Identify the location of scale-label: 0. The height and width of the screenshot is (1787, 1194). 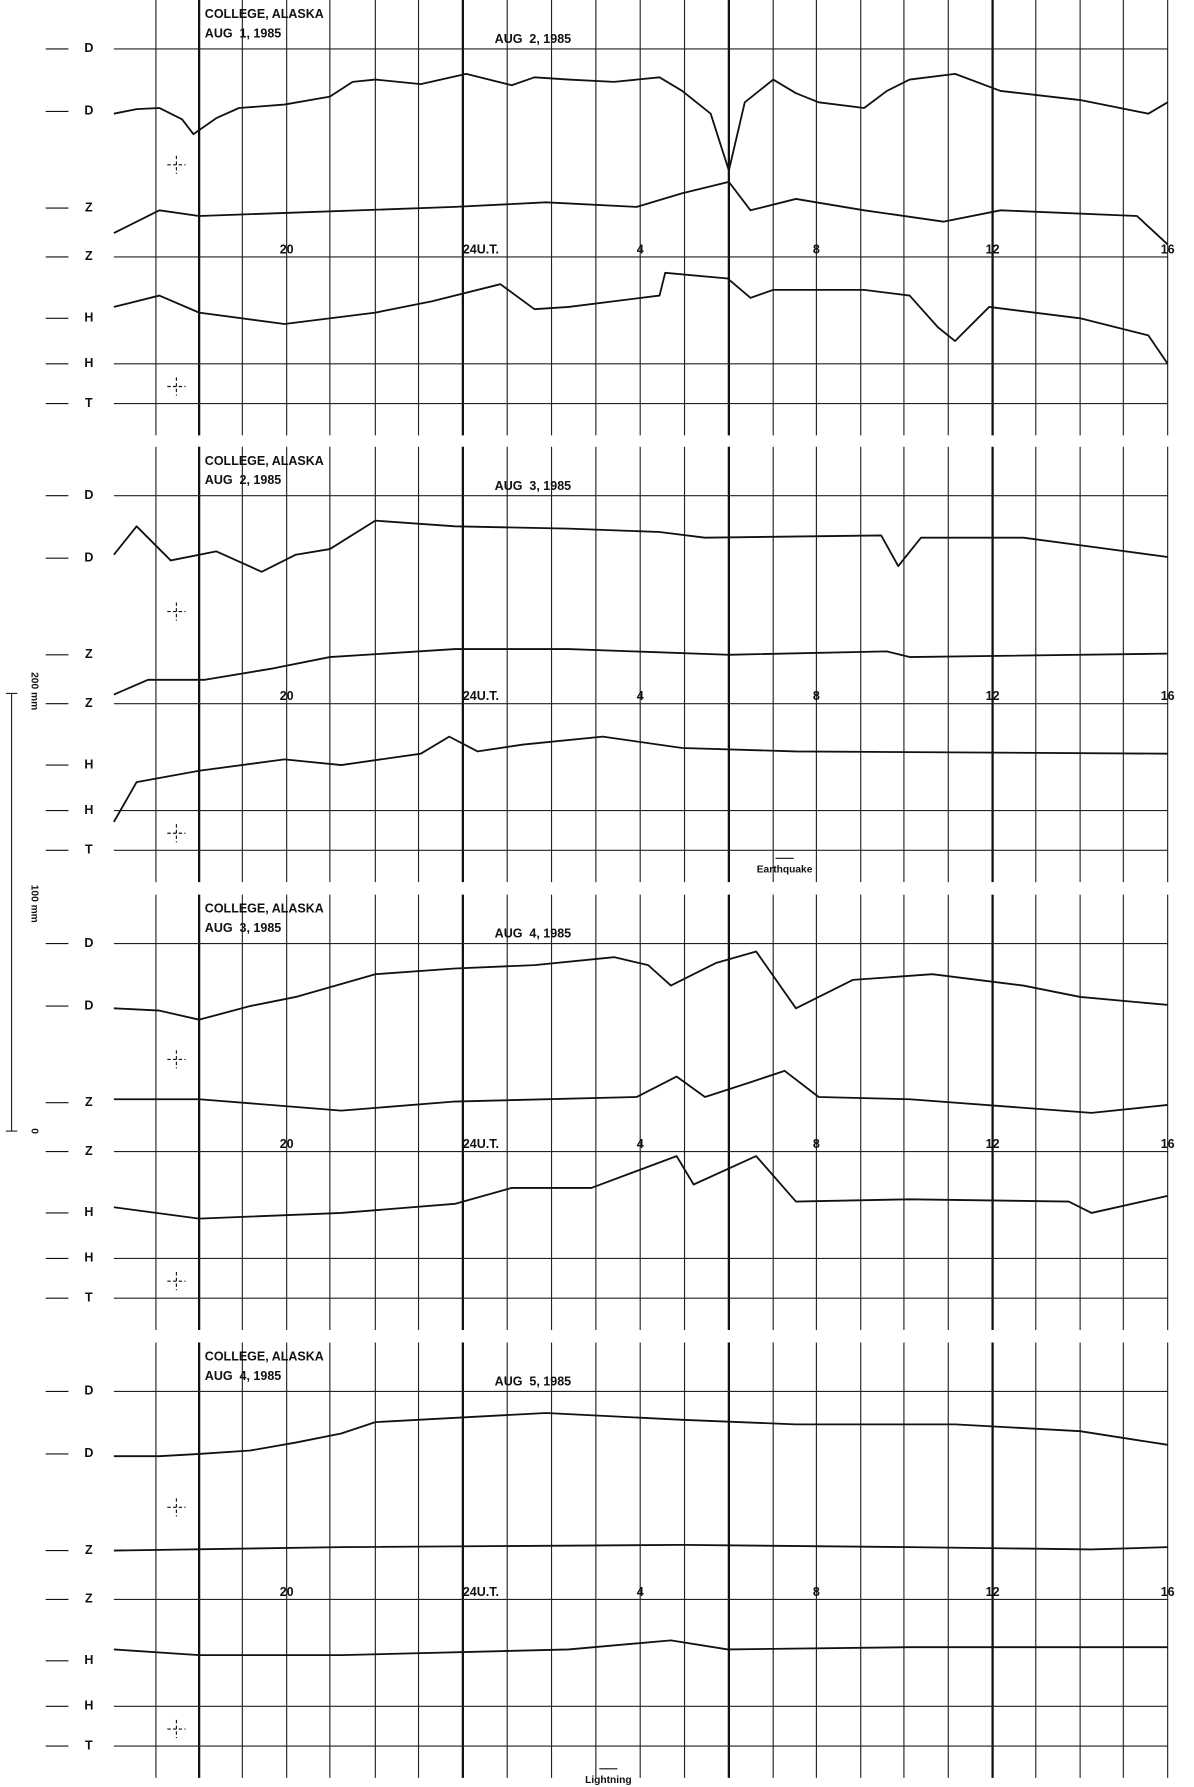
(34, 1131).